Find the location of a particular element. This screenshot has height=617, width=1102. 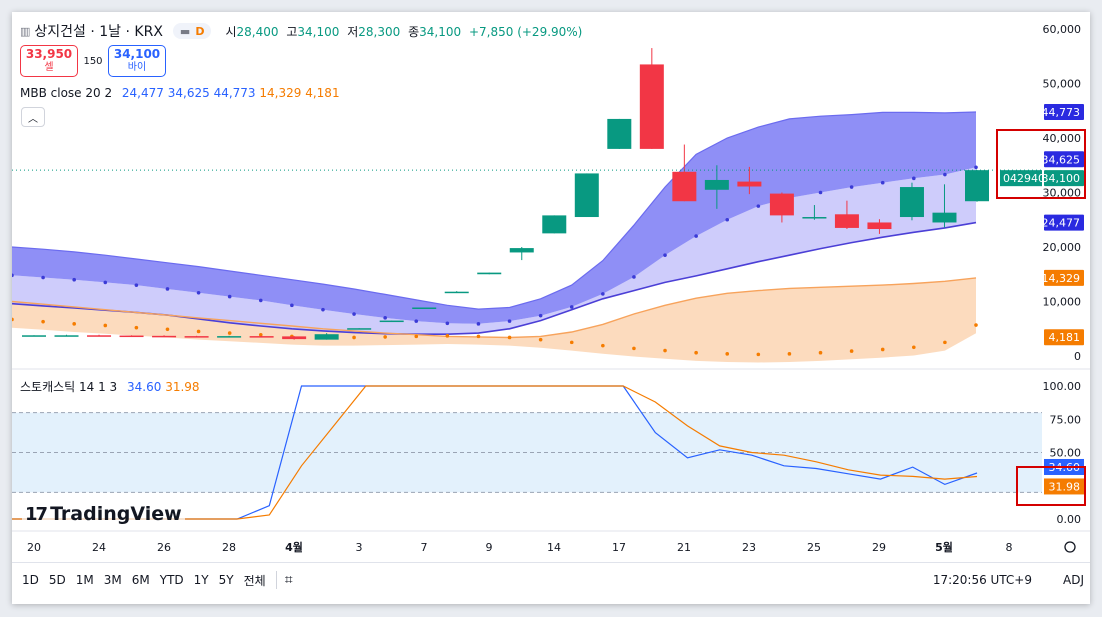

clock: 17:20:56 UTC+9 is located at coordinates (982, 580).